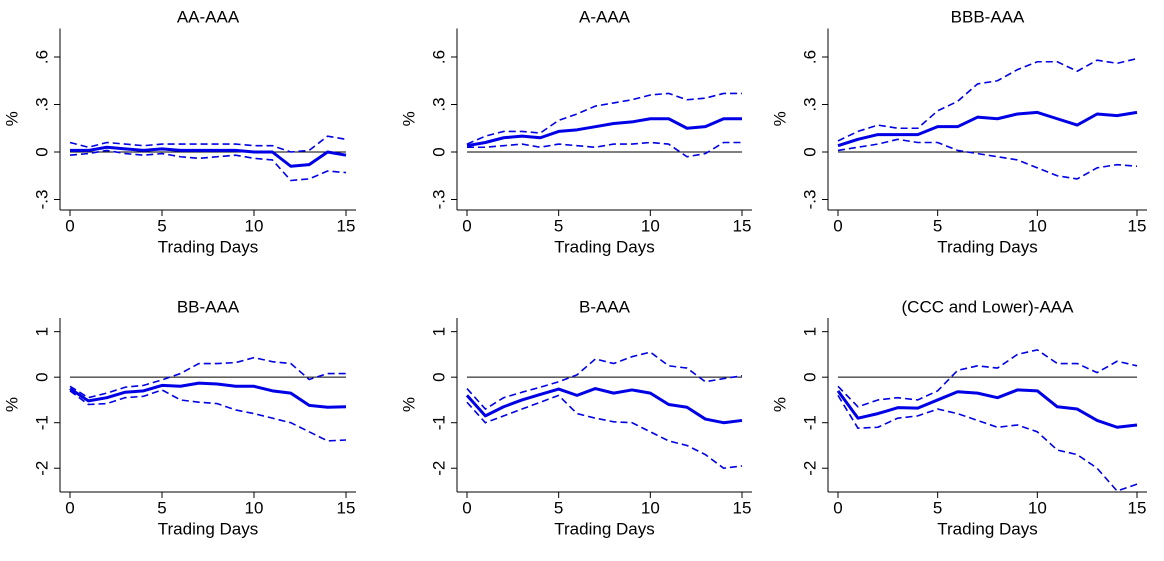  I want to click on chart-title: BB-AAA, so click(208, 306).